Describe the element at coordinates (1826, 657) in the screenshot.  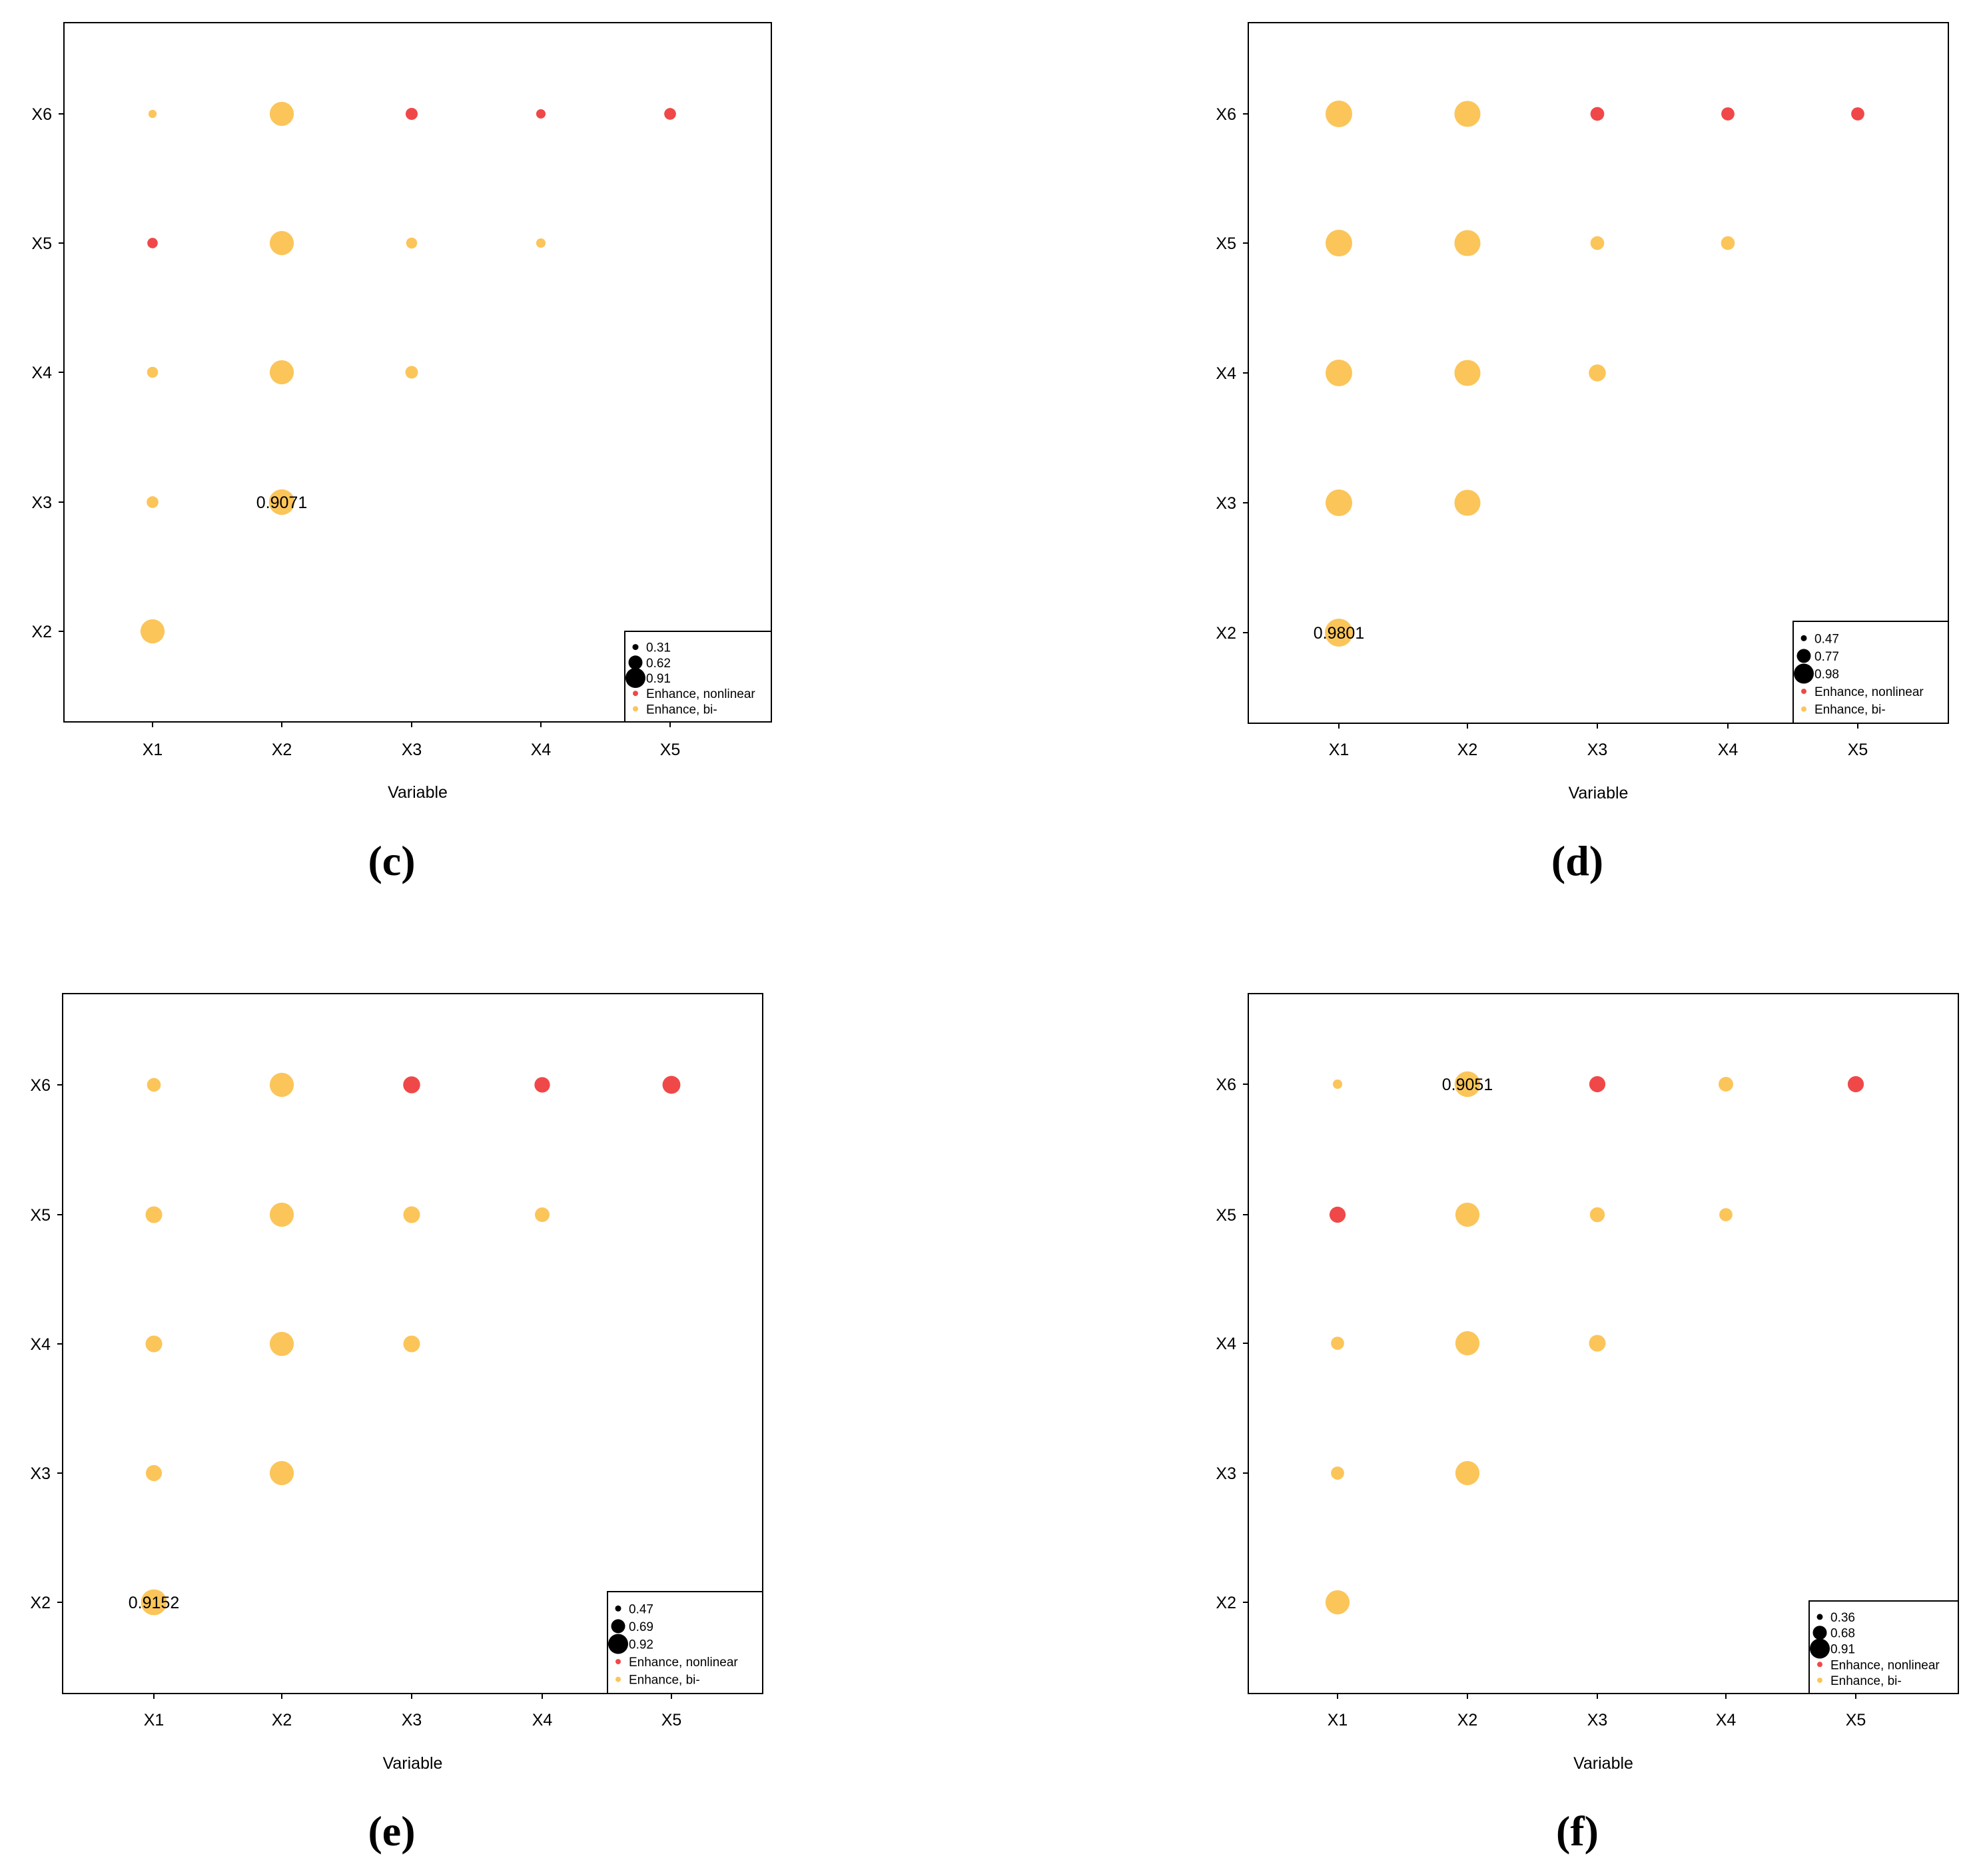
I see `legend-size-label: 0.77` at that location.